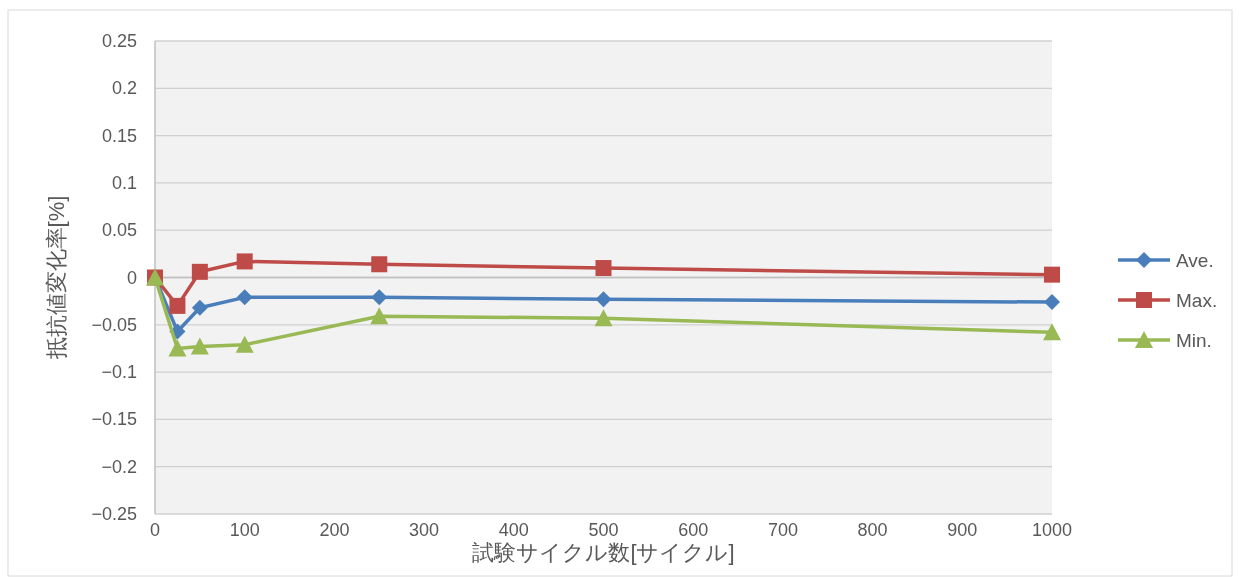 Image resolution: width=1239 pixels, height=579 pixels. Describe the element at coordinates (962, 530) in the screenshot. I see `x-tick-label: 900` at that location.